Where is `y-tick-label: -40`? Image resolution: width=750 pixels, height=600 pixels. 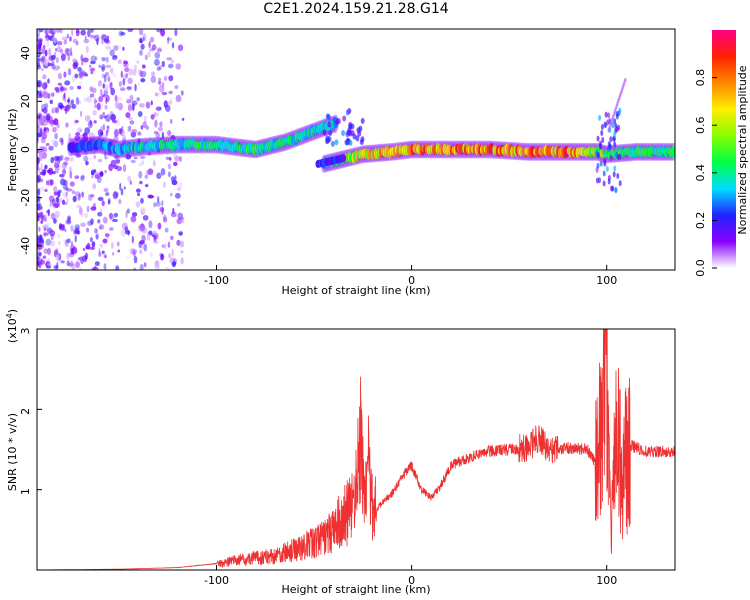 y-tick-label: -40 is located at coordinates (25, 246).